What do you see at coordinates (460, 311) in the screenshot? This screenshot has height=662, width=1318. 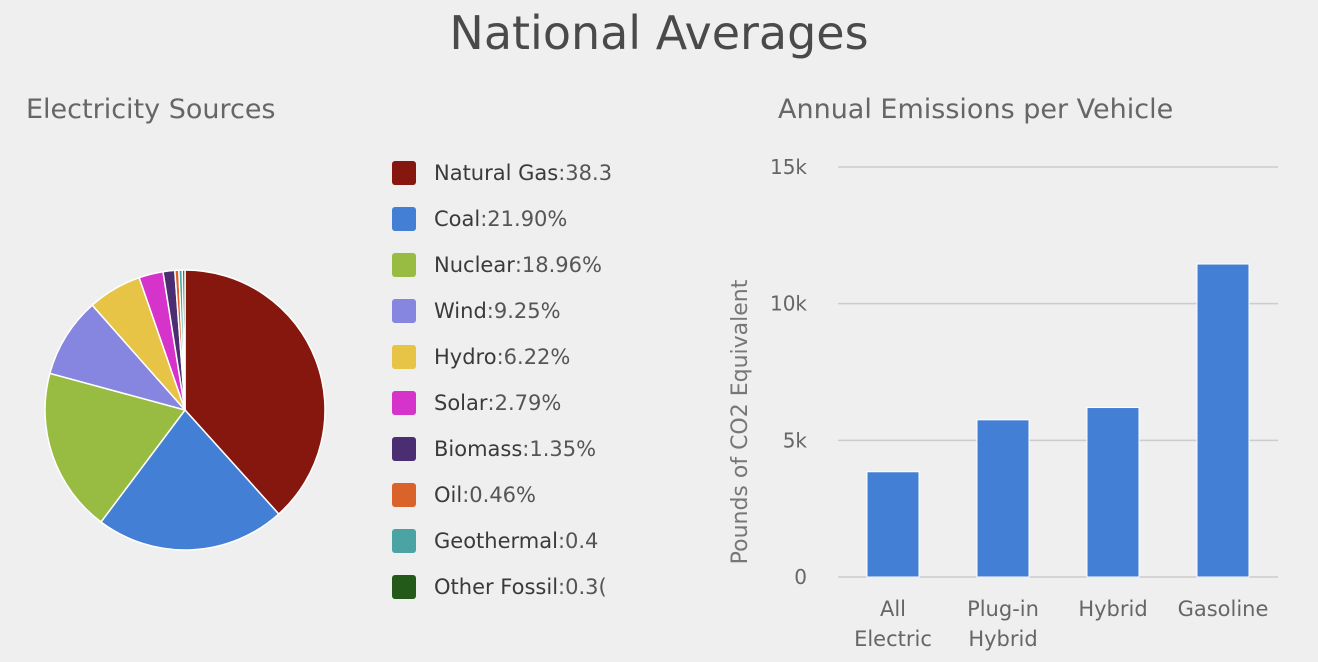 I see `legend-label: Wind` at bounding box center [460, 311].